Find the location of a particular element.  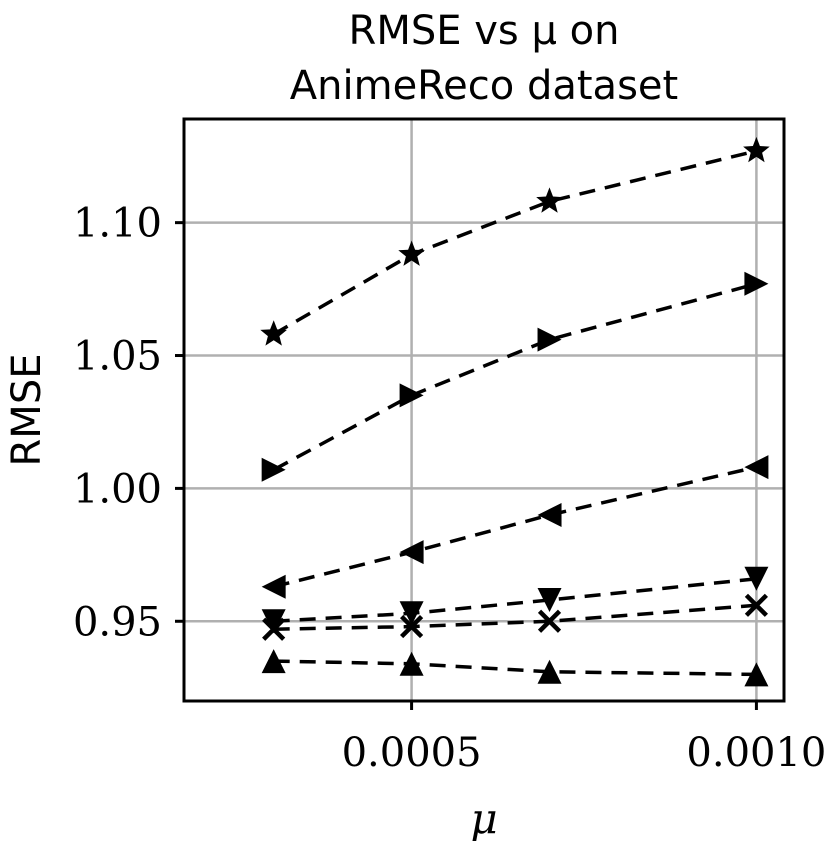

series-line-triangle-up is located at coordinates (515, 668).